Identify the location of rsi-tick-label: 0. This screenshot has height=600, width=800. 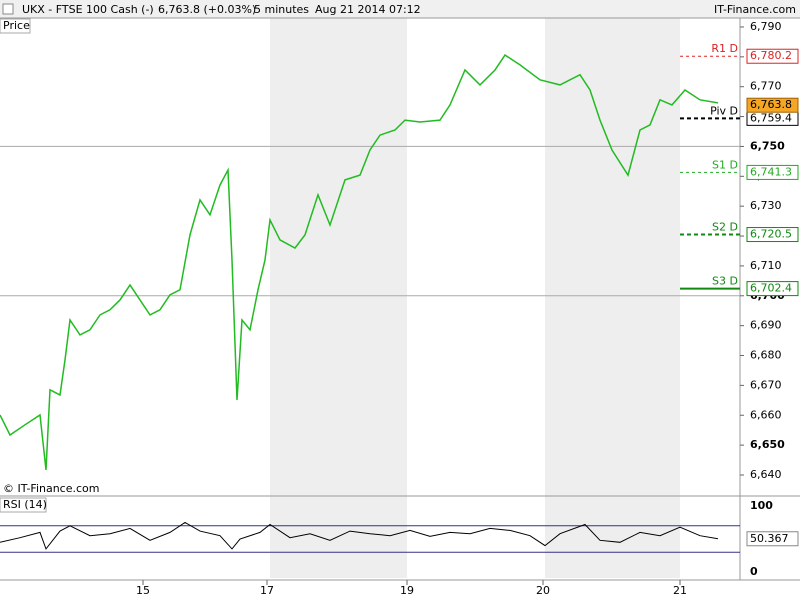
(754, 571).